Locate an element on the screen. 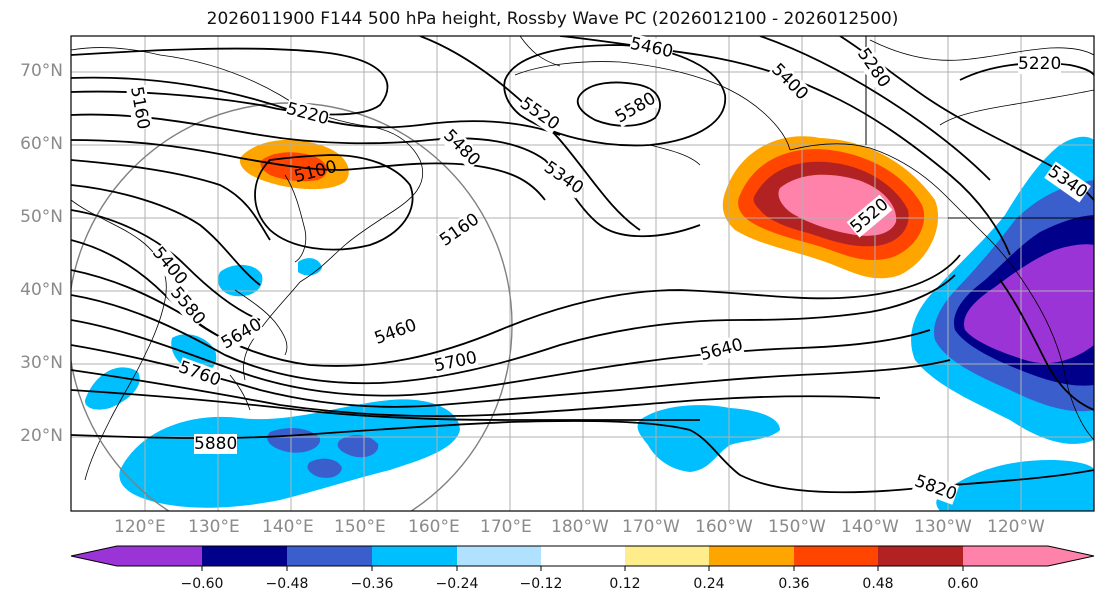 The image size is (1105, 604). lon-label: 120°E is located at coordinates (140, 527).